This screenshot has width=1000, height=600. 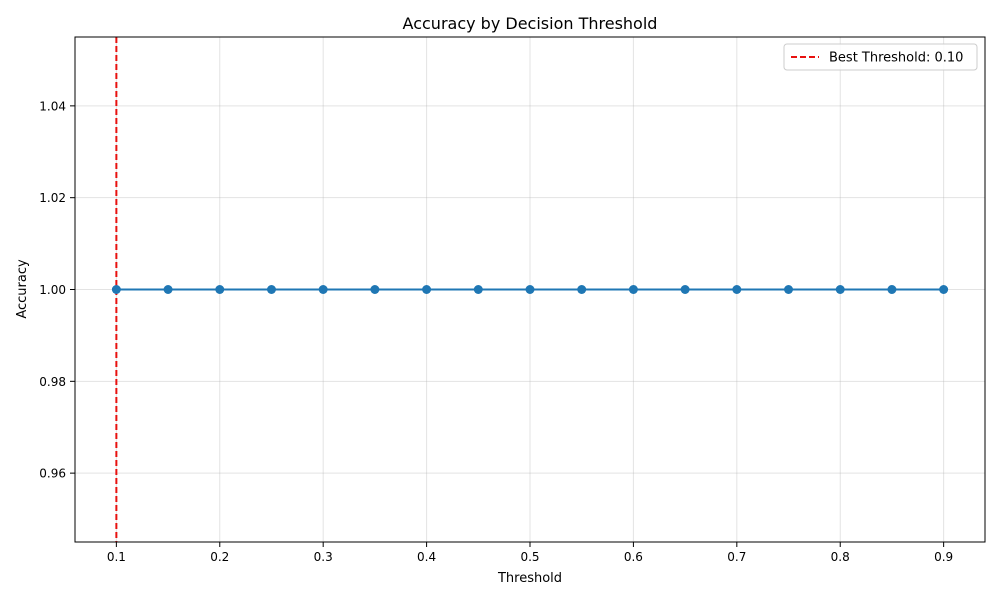 I want to click on y-tick-label: 1.00, so click(x=52, y=290).